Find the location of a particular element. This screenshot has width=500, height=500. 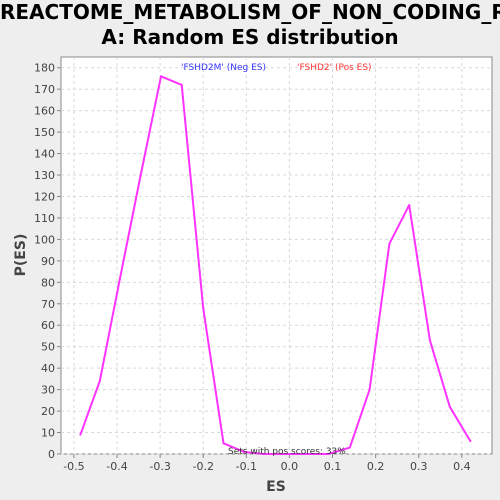

y-tick-label-15: 150 is located at coordinates (44, 132).